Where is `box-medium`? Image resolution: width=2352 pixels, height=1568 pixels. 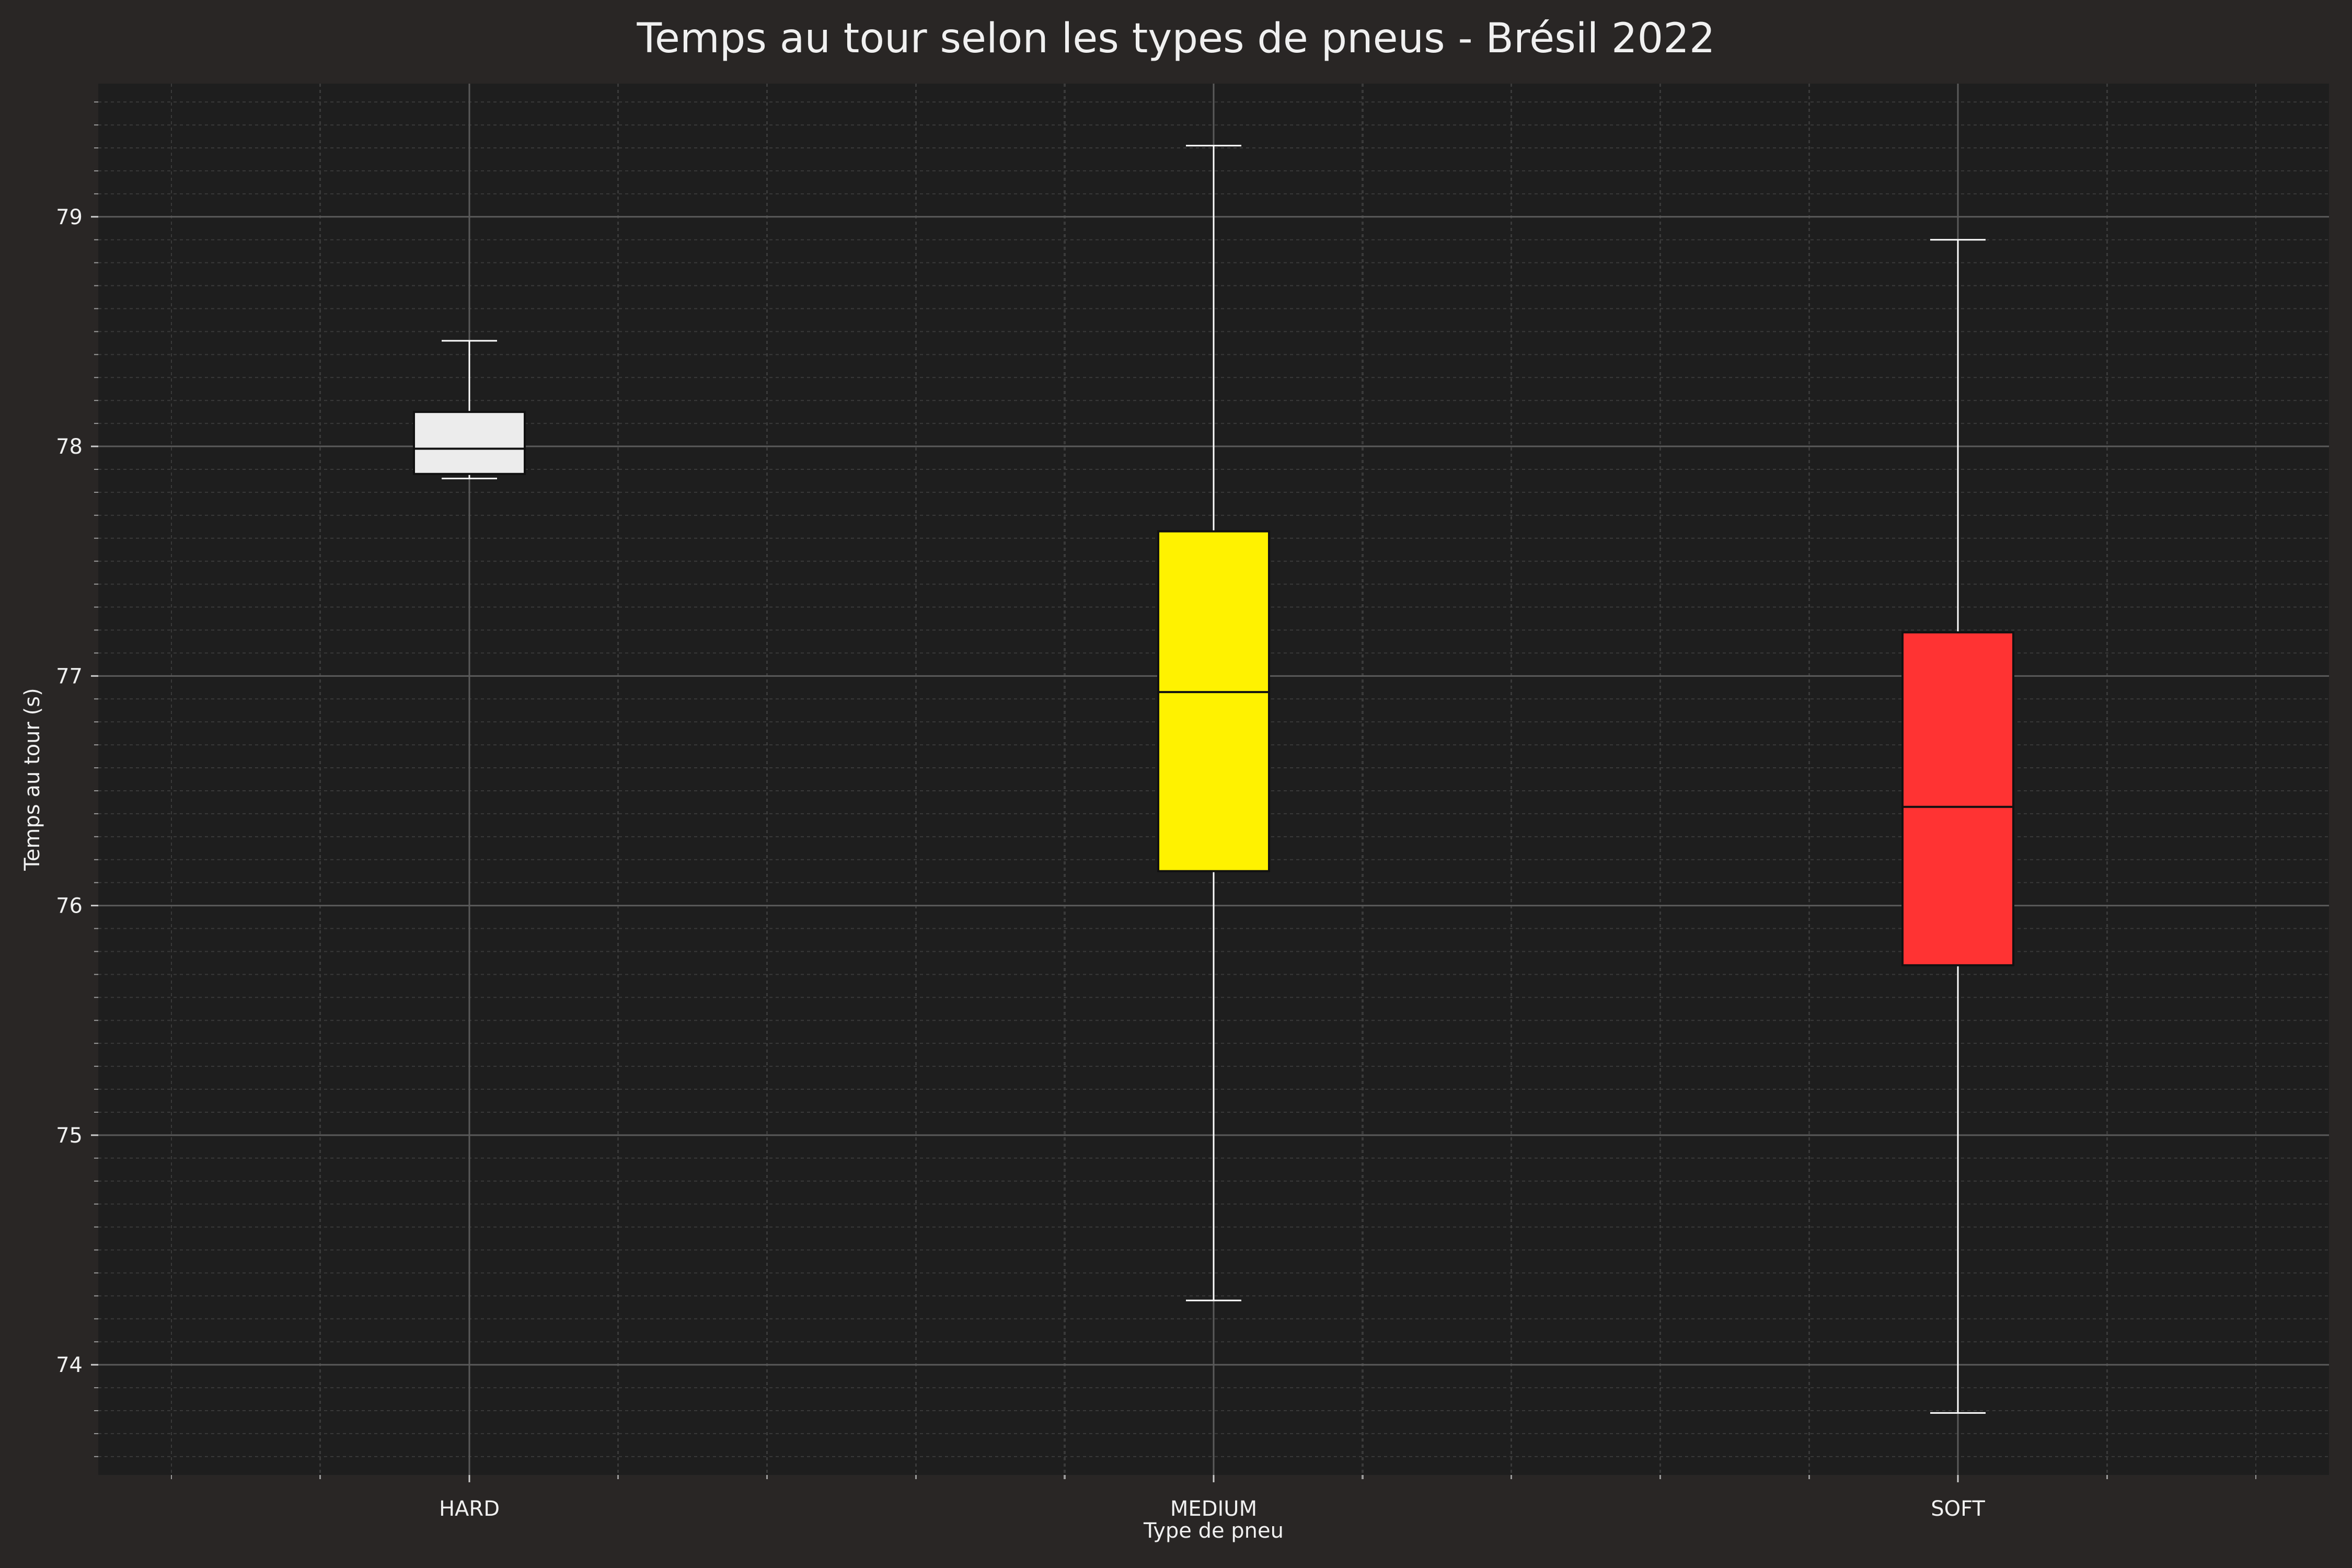
box-medium is located at coordinates (1213, 701).